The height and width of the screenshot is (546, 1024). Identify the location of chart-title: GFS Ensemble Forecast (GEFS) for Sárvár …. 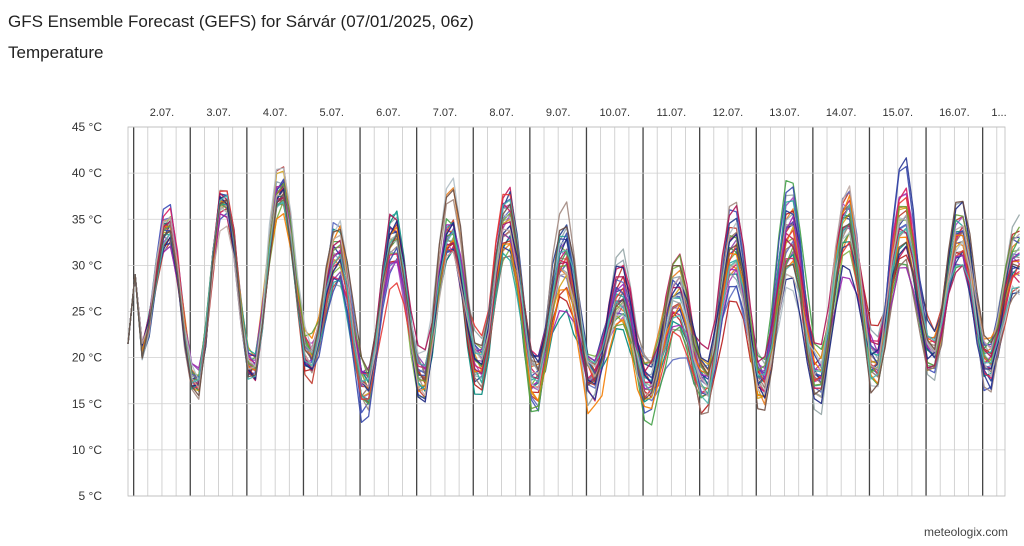
(241, 21).